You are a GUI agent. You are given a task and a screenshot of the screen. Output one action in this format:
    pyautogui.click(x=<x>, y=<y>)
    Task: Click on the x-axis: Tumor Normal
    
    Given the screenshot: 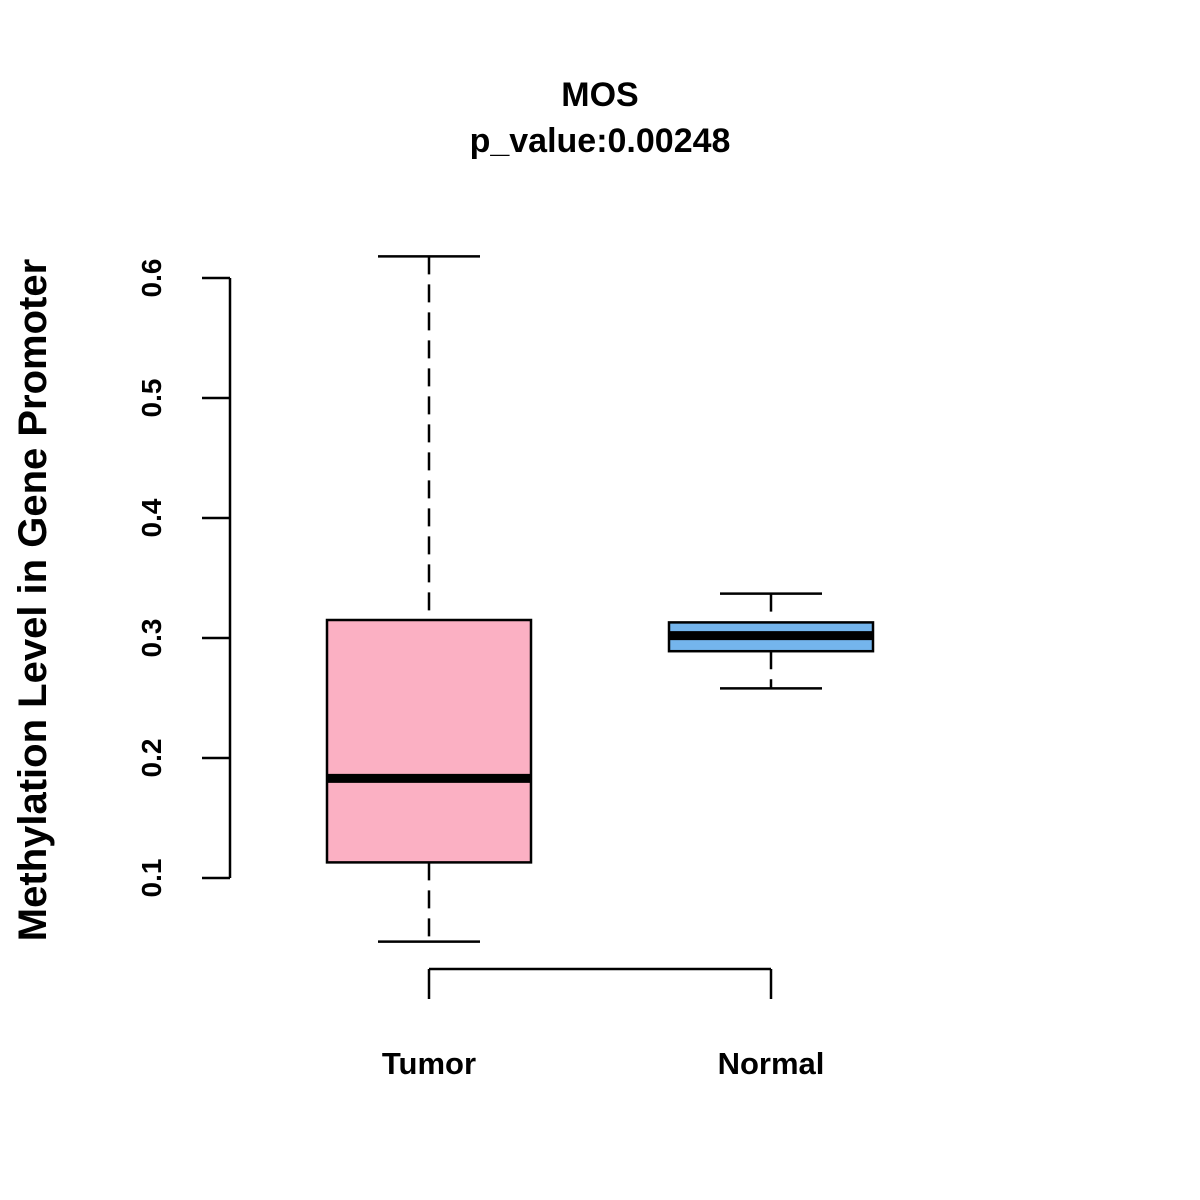 What is the action you would take?
    pyautogui.click(x=603, y=1024)
    